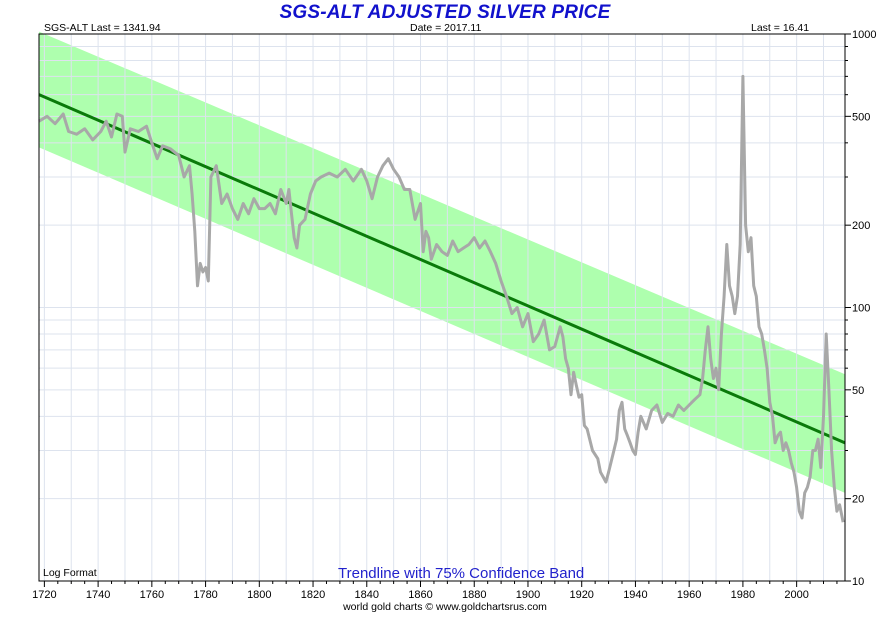  Describe the element at coordinates (864, 35) in the screenshot. I see `y-tick-label: 1000` at that location.